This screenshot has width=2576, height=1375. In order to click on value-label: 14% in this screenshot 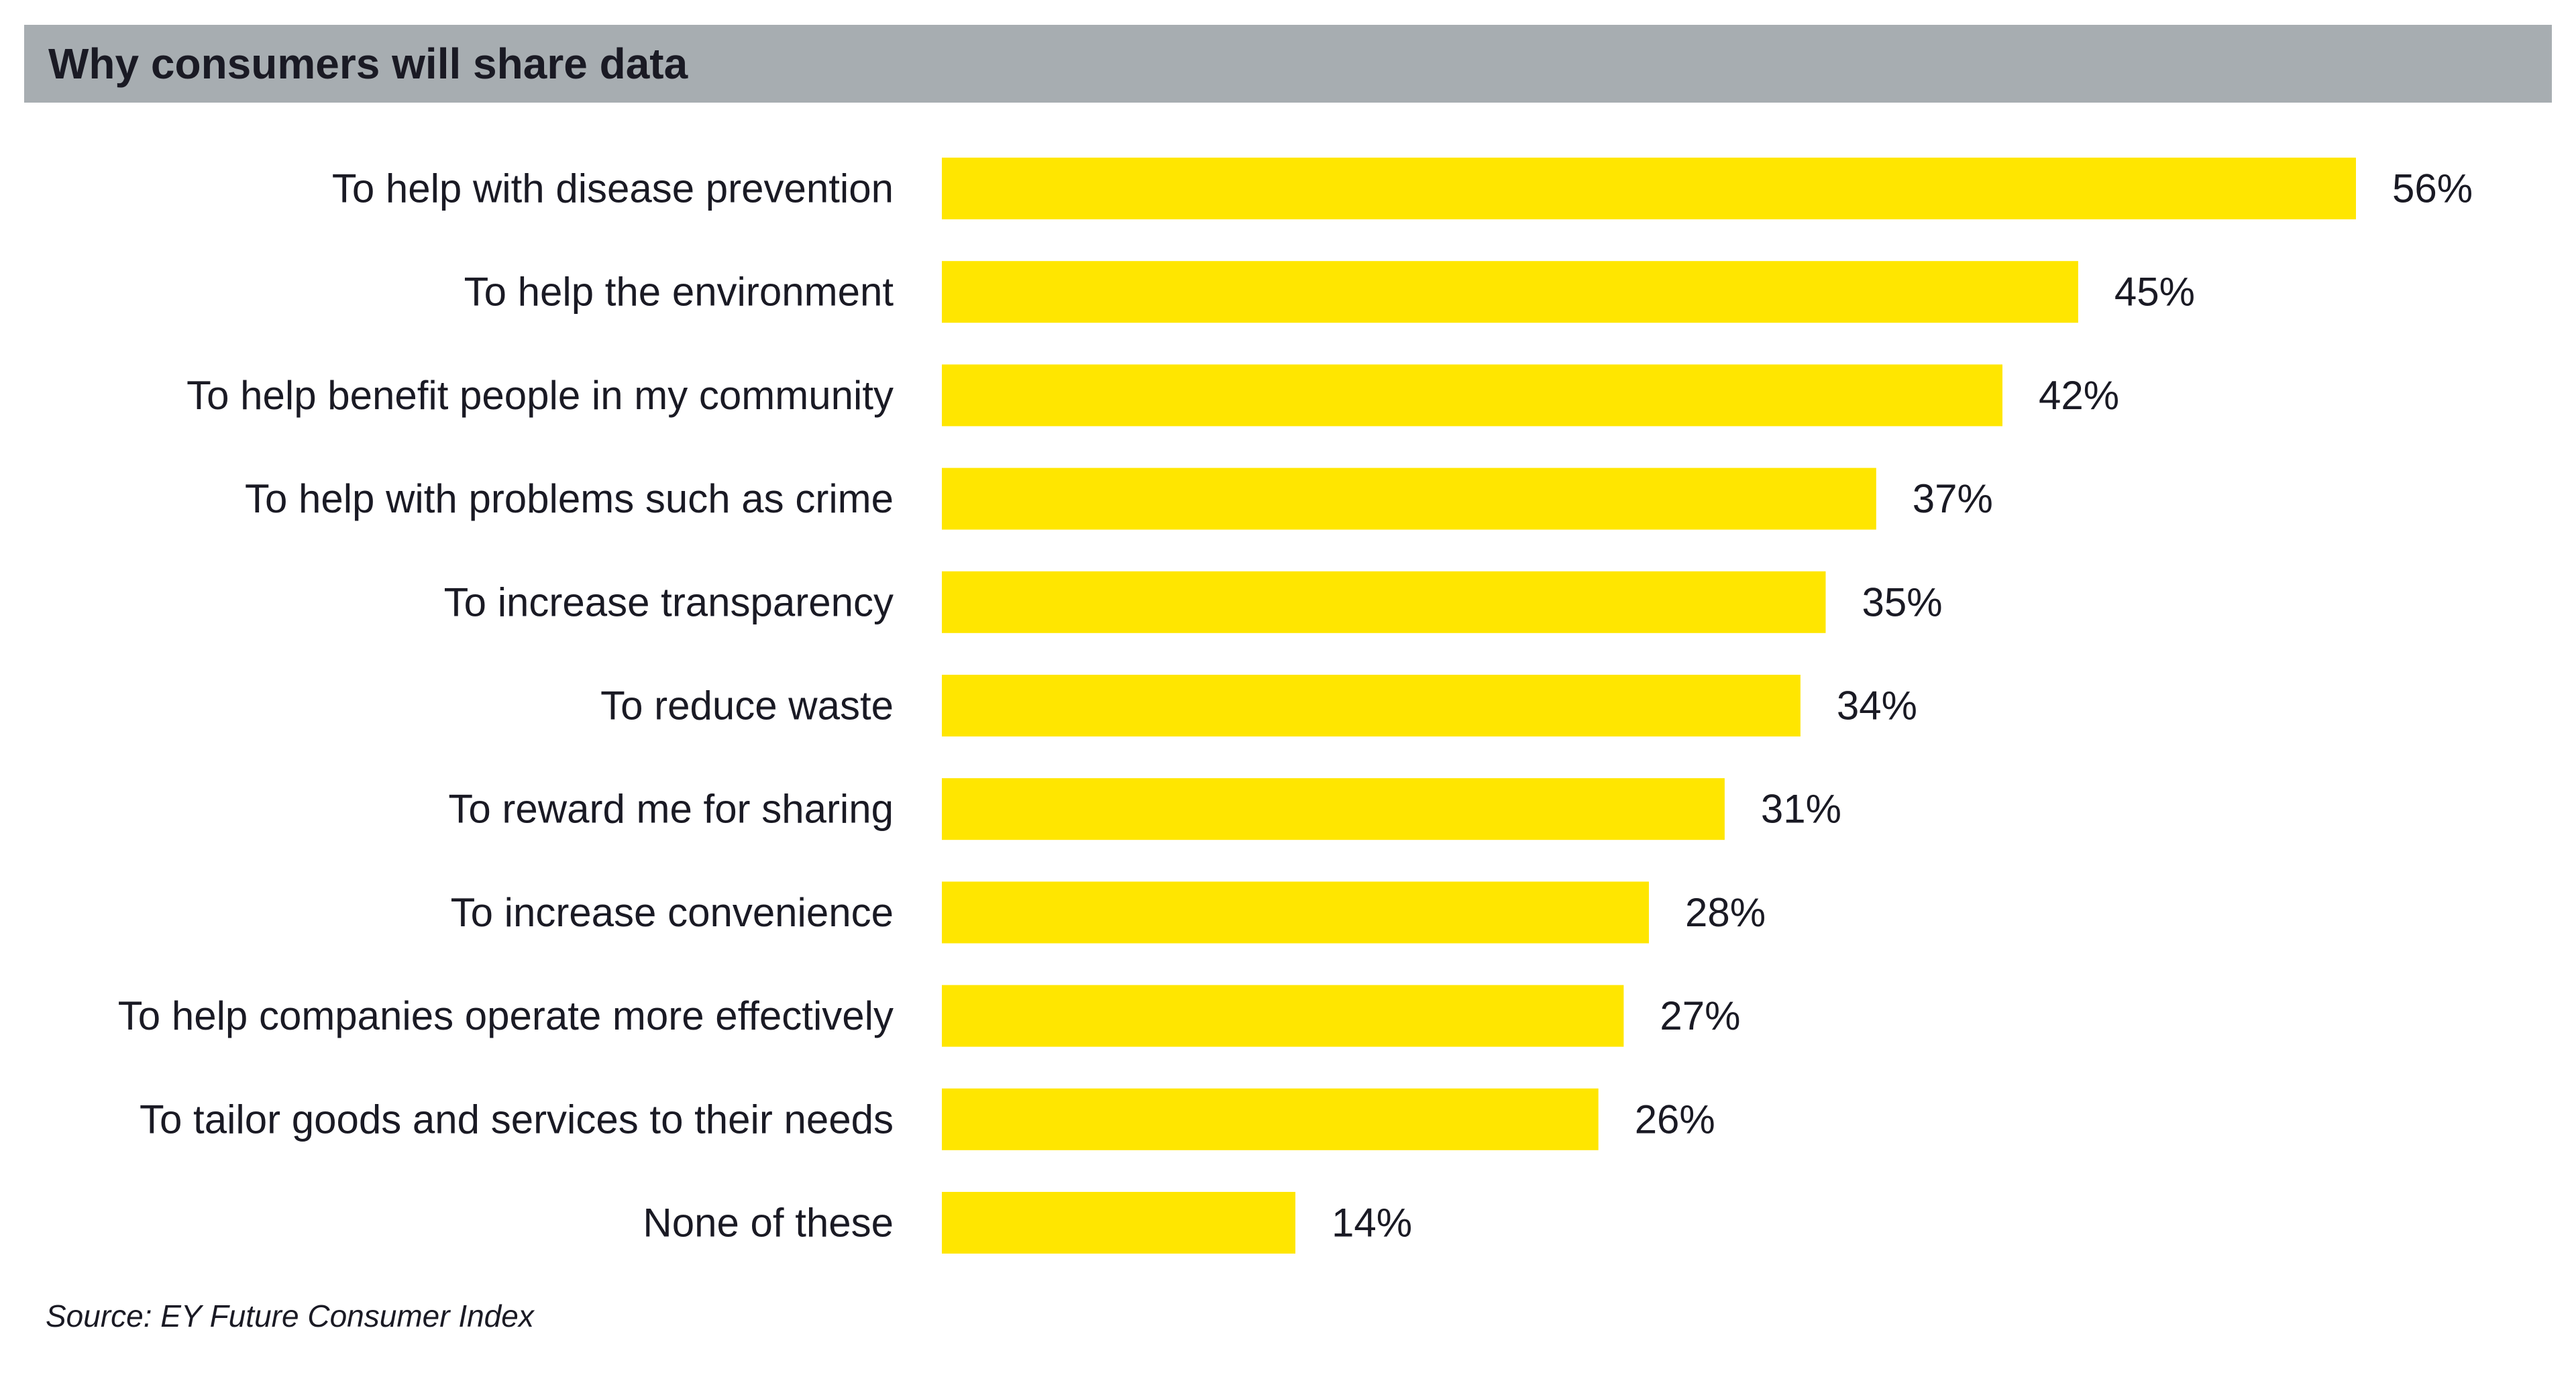, I will do `click(1372, 1224)`.